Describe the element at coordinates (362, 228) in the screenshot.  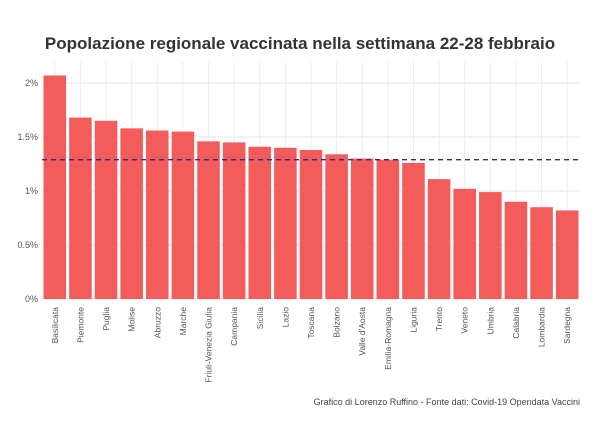
I see `bar-valle-d-aosta` at that location.